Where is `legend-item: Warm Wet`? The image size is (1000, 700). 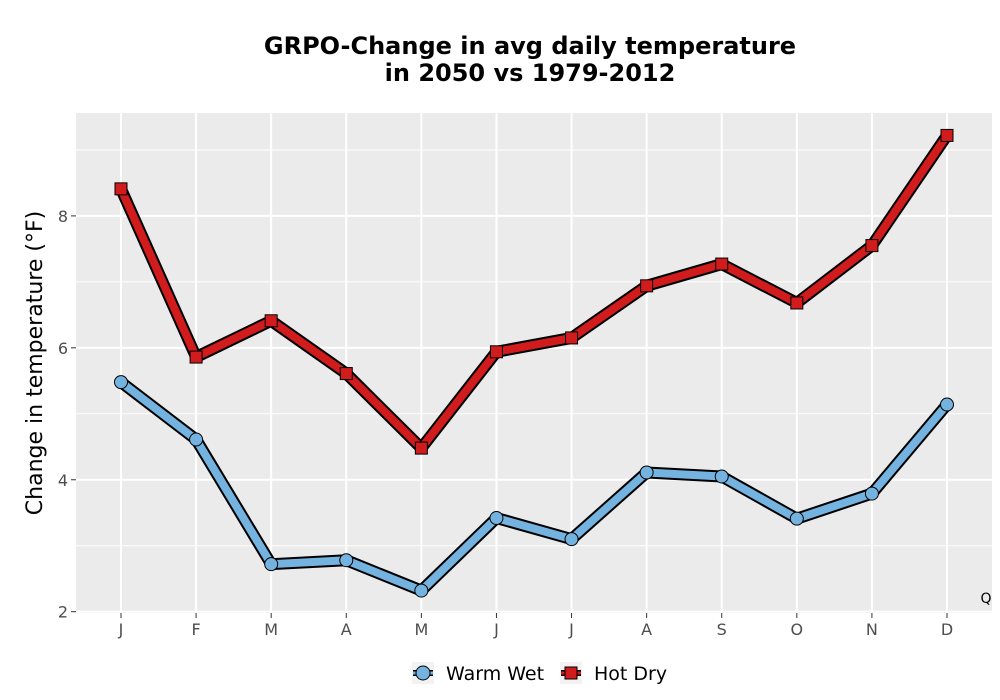 legend-item: Warm Wet is located at coordinates (478, 673).